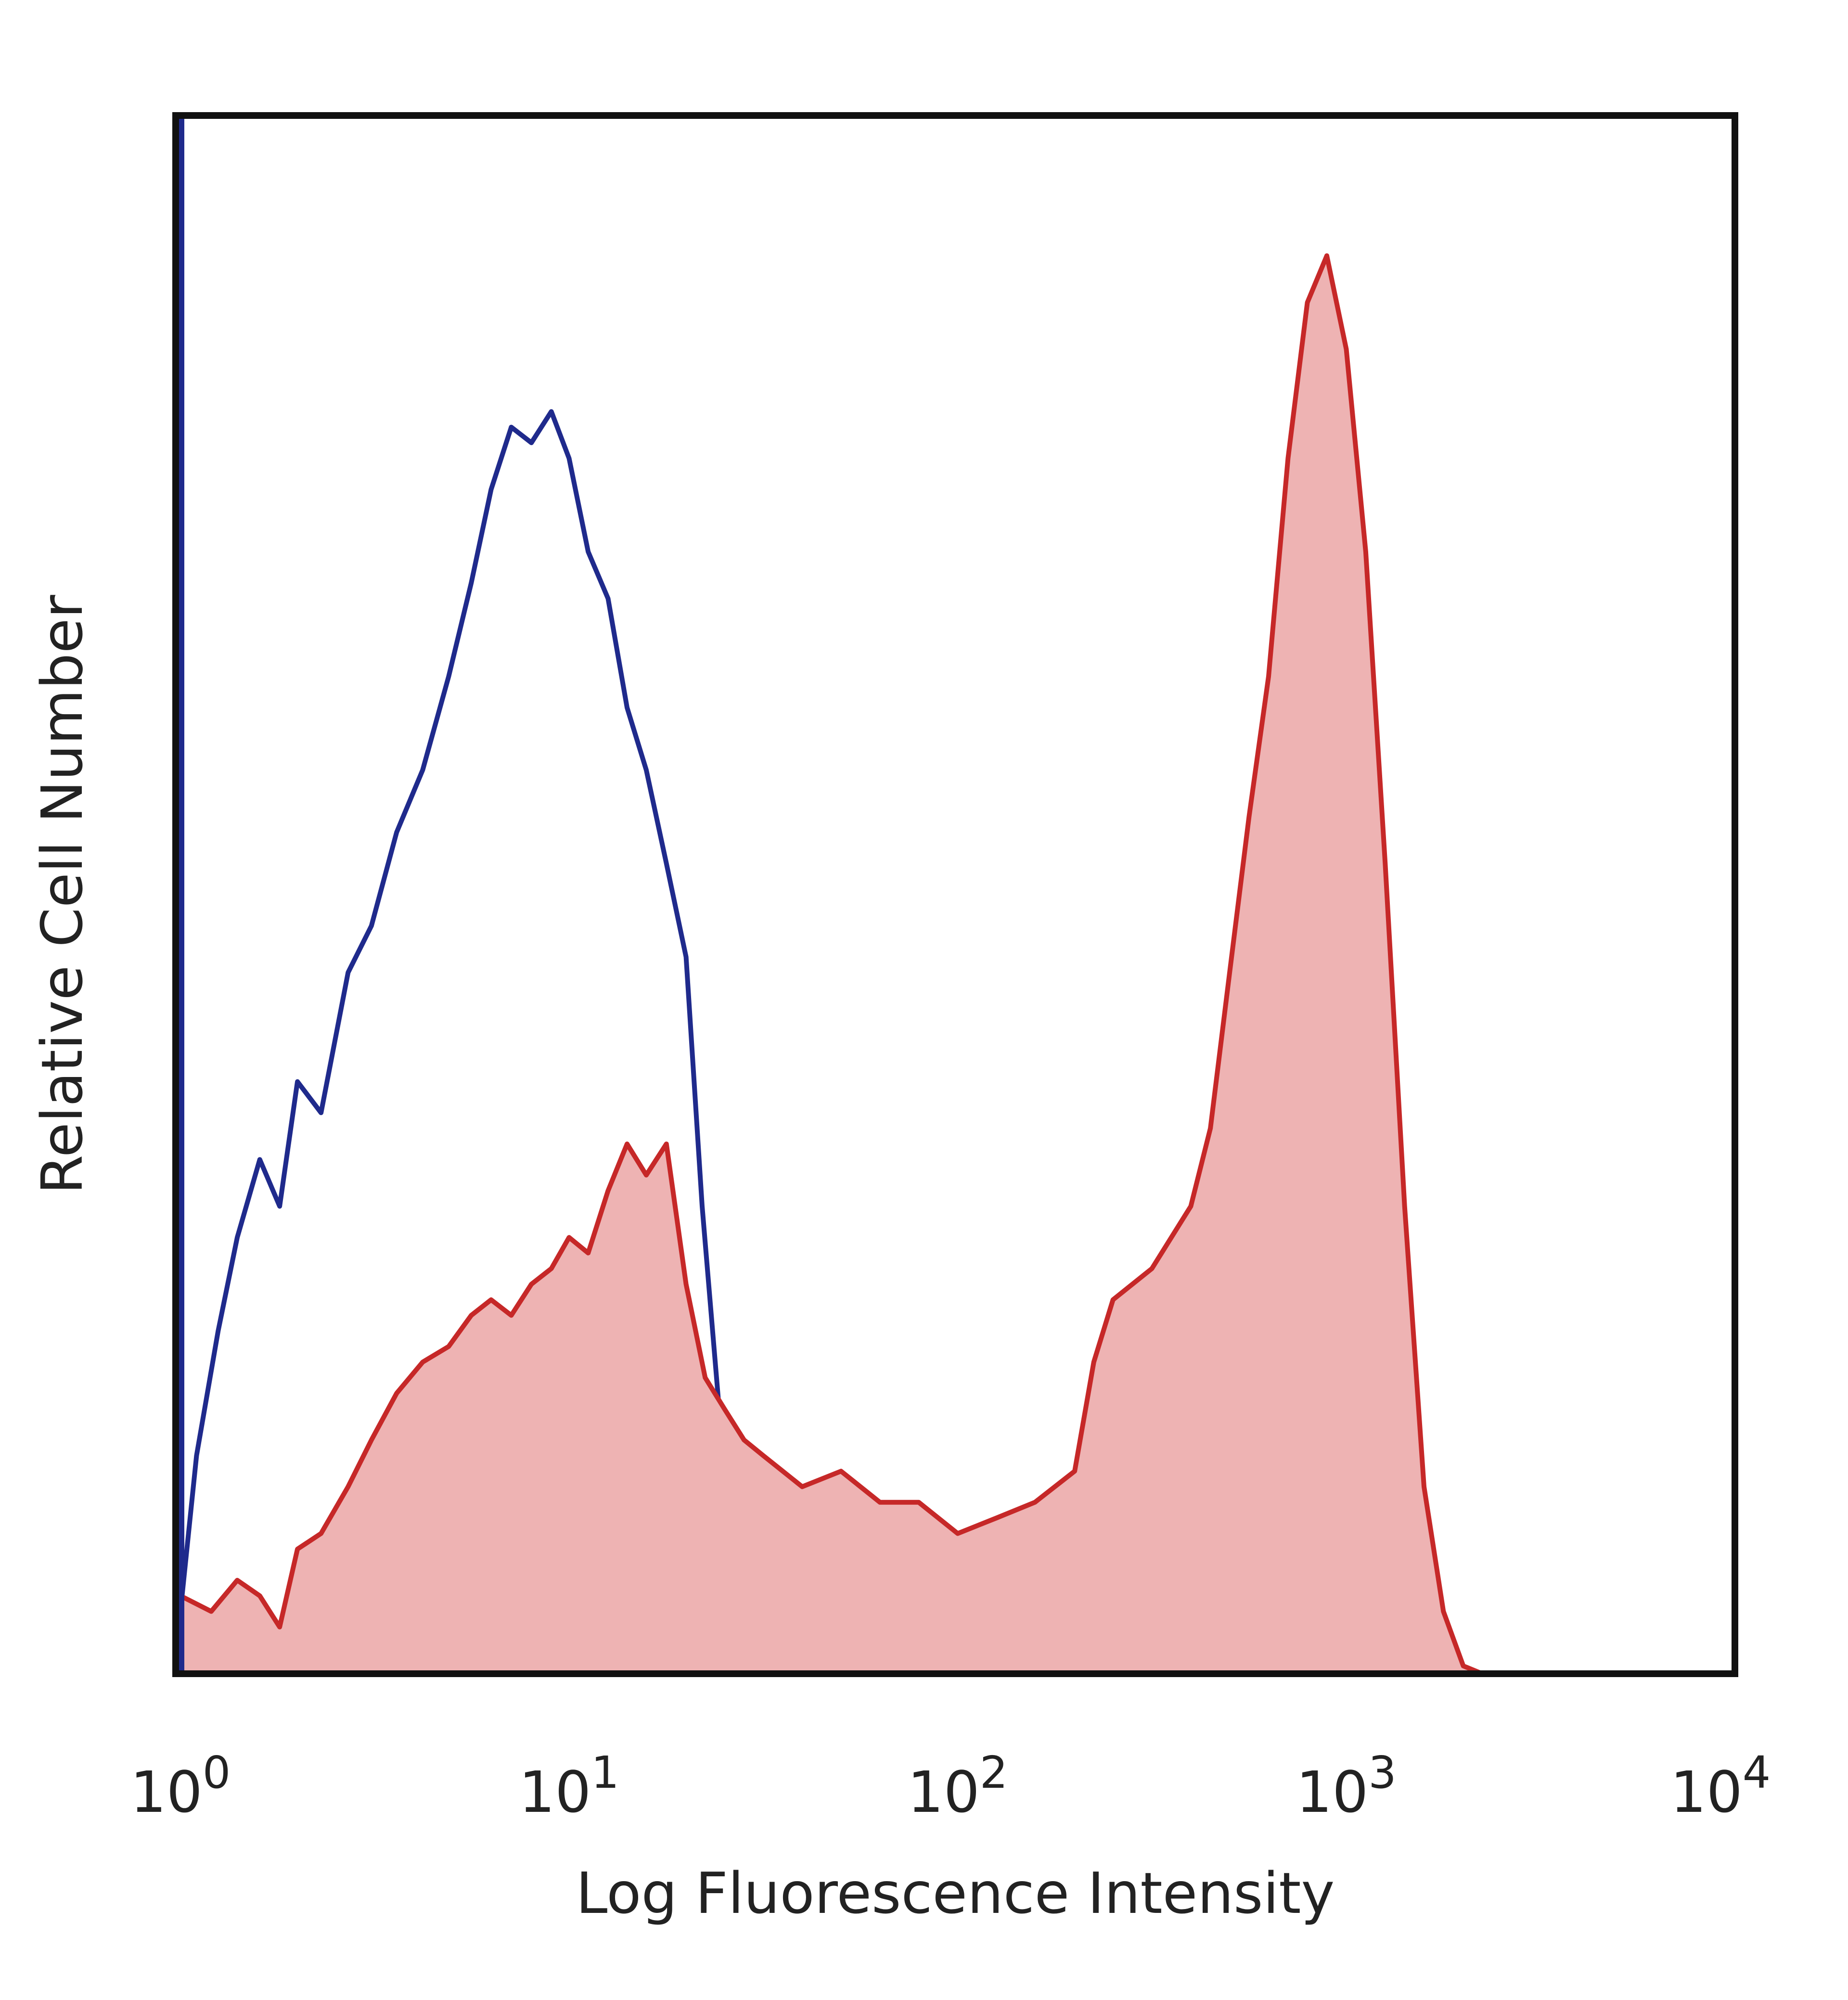 The width and height of the screenshot is (1848, 2000). Describe the element at coordinates (1346, 1786) in the screenshot. I see `x-tick-label: 10³` at that location.